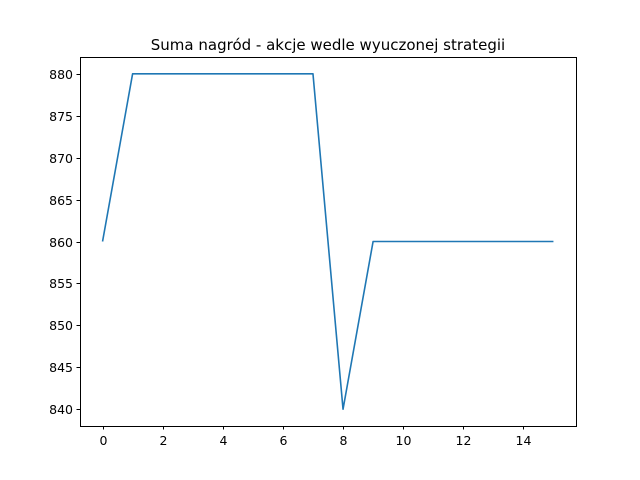 The image size is (640, 480). Describe the element at coordinates (61, 242) in the screenshot. I see `y-tick-label: 860` at that location.